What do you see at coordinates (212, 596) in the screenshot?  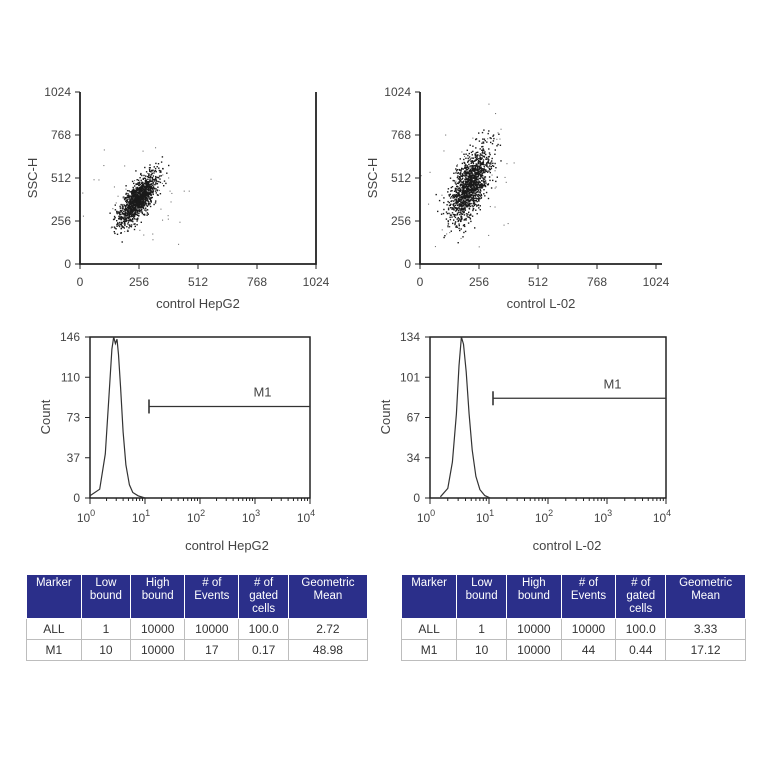 I see `column-header: # of Events` at bounding box center [212, 596].